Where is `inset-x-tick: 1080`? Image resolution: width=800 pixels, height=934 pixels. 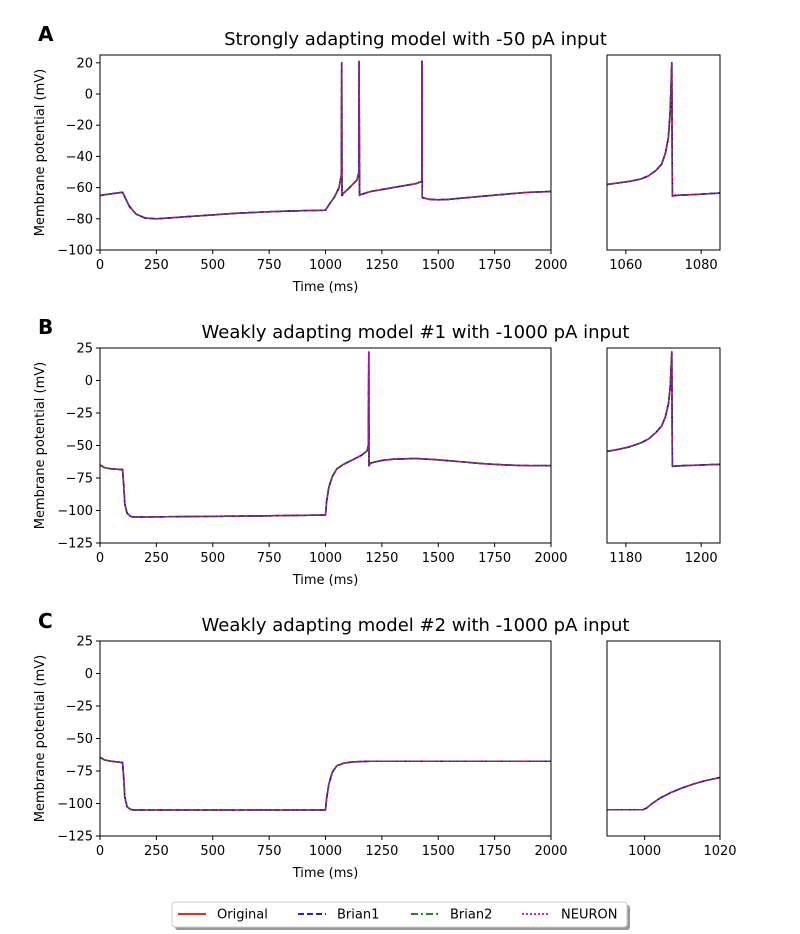
inset-x-tick: 1080 is located at coordinates (701, 261).